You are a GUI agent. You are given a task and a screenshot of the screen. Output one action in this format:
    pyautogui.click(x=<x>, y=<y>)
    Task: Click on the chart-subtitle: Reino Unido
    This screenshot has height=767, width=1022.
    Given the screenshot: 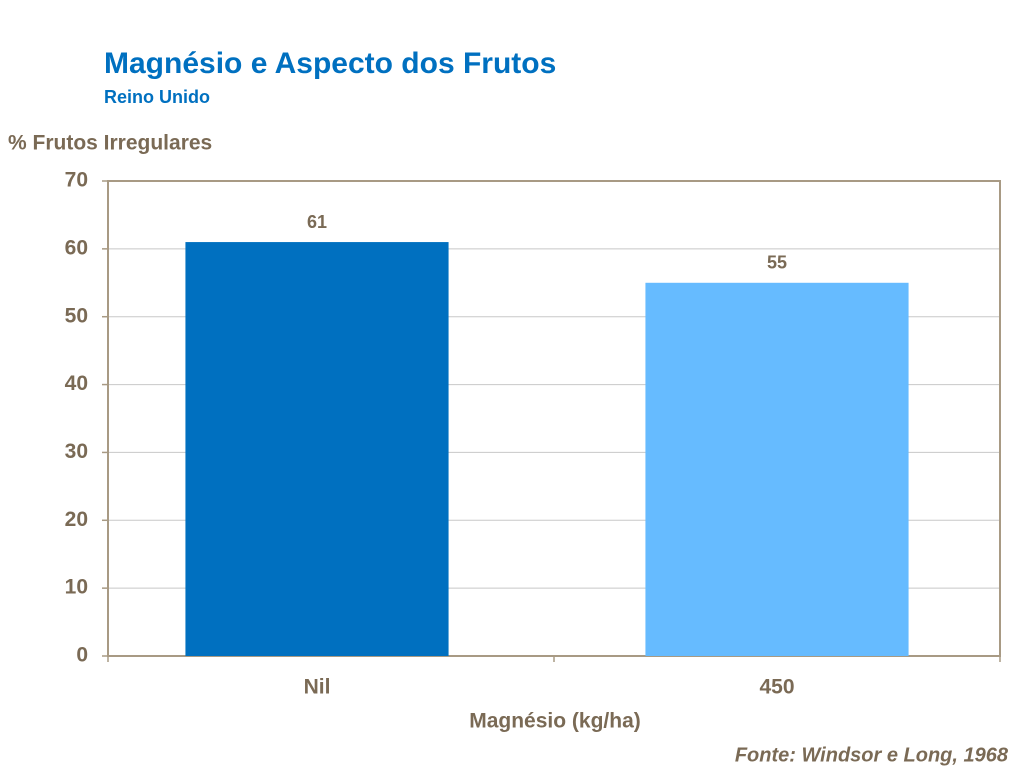 What is the action you would take?
    pyautogui.click(x=157, y=97)
    